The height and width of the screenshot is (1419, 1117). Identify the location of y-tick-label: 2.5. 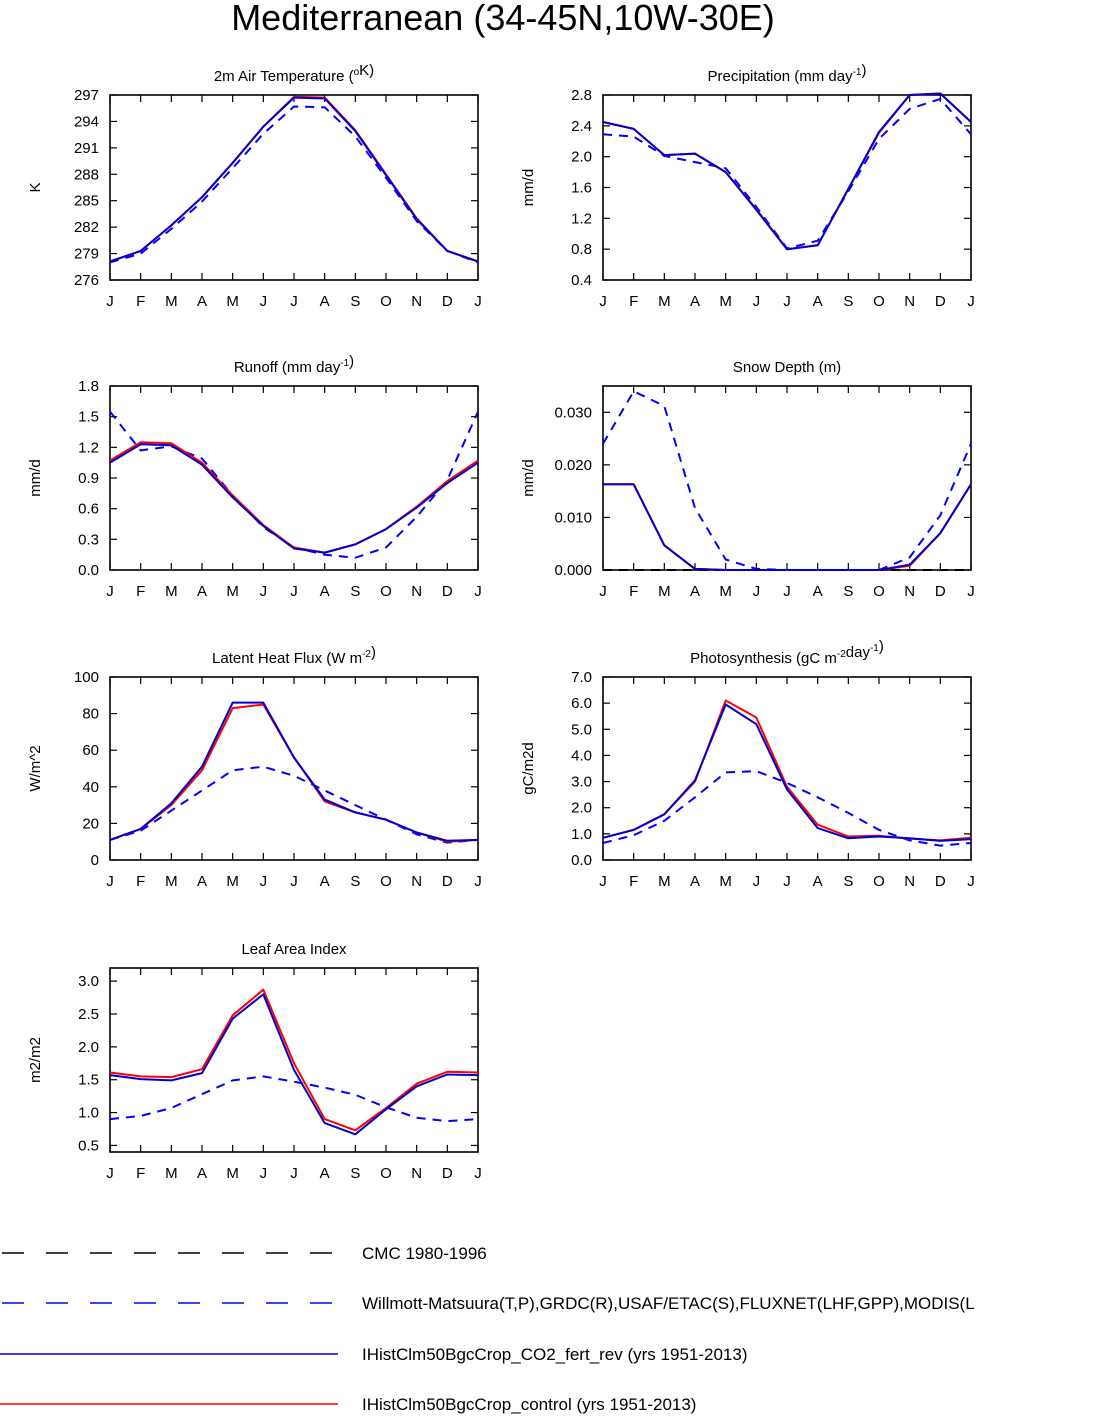
(88, 1014).